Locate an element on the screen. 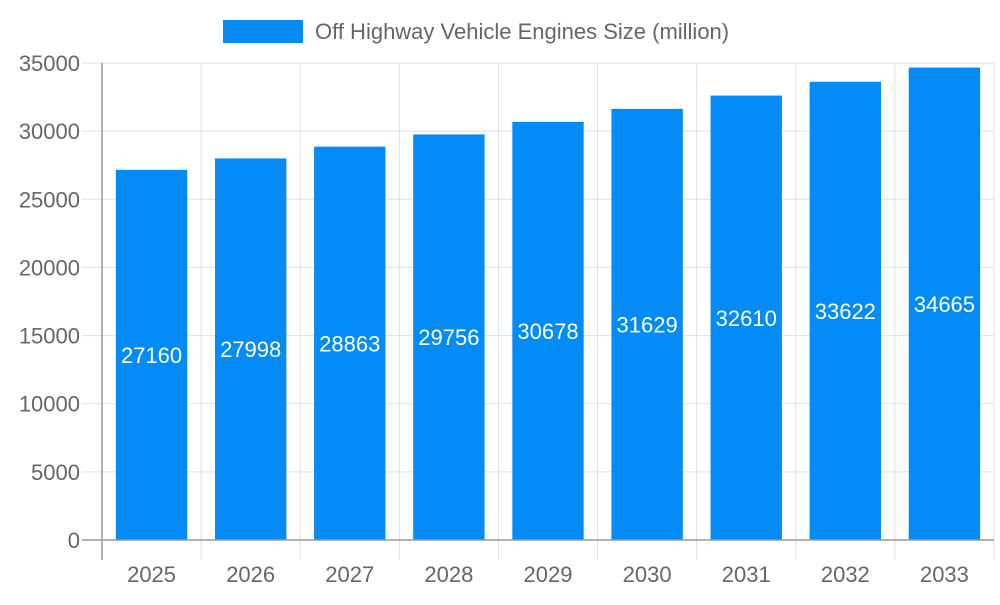 The height and width of the screenshot is (605, 1000). data-label: 33622 is located at coordinates (845, 311).